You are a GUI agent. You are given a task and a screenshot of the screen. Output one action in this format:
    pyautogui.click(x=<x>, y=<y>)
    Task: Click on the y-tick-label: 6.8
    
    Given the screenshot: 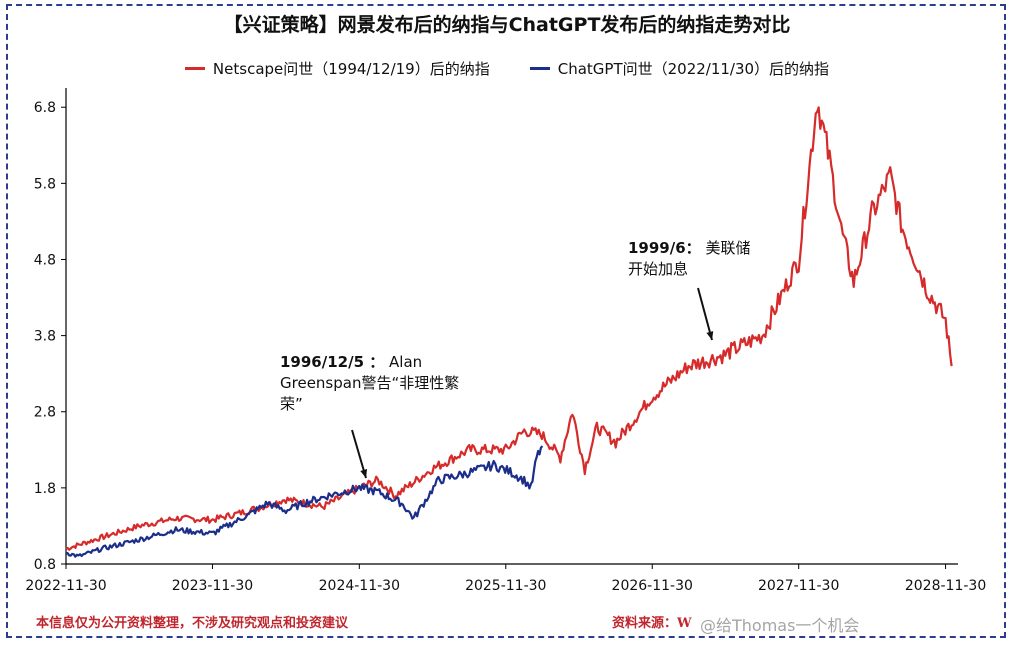 What is the action you would take?
    pyautogui.click(x=45, y=108)
    